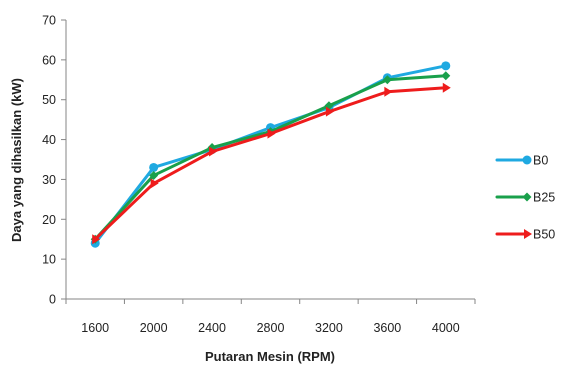 This screenshot has height=372, width=561. Describe the element at coordinates (16, 160) in the screenshot. I see `y-axis-title: Daya yang dihasilkan (kW)` at that location.